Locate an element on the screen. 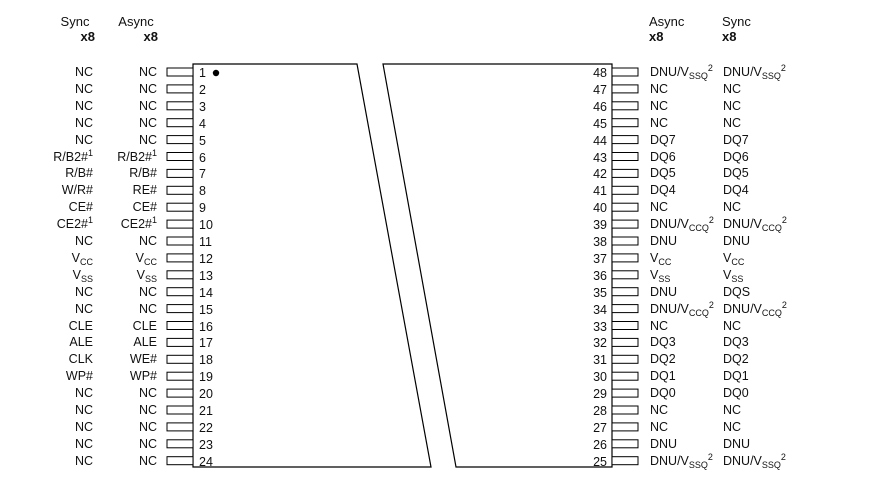 The image size is (879, 489). left-sync-label-4: NC is located at coordinates (84, 123).